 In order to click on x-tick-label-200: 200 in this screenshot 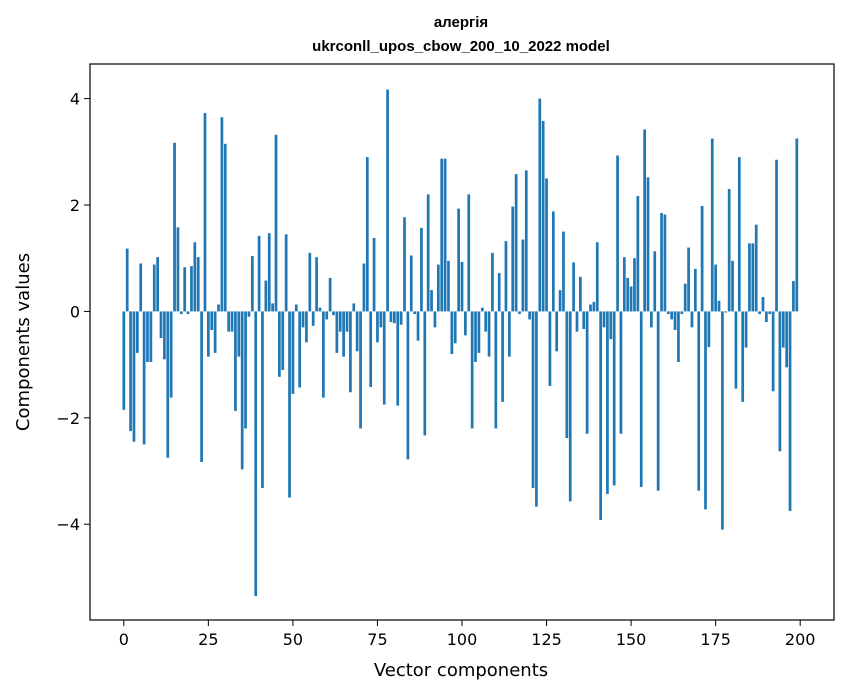, I will do `click(800, 639)`.